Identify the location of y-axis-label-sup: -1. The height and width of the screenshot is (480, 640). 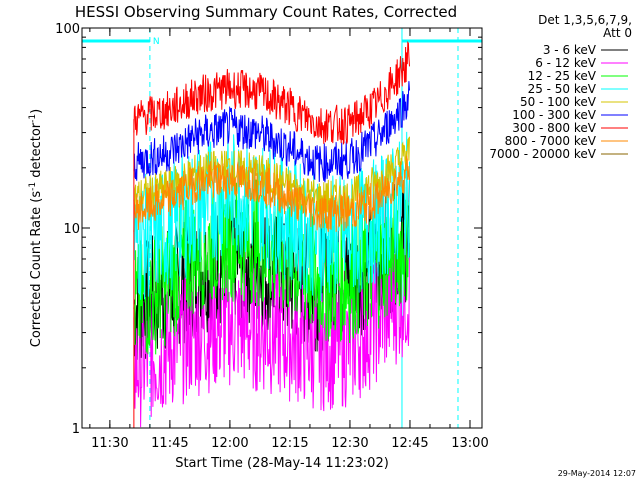
(33, 186).